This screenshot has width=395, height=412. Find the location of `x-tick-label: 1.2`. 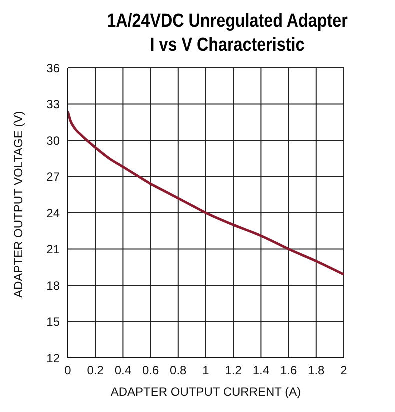

x-tick-label: 1.2 is located at coordinates (233, 371).